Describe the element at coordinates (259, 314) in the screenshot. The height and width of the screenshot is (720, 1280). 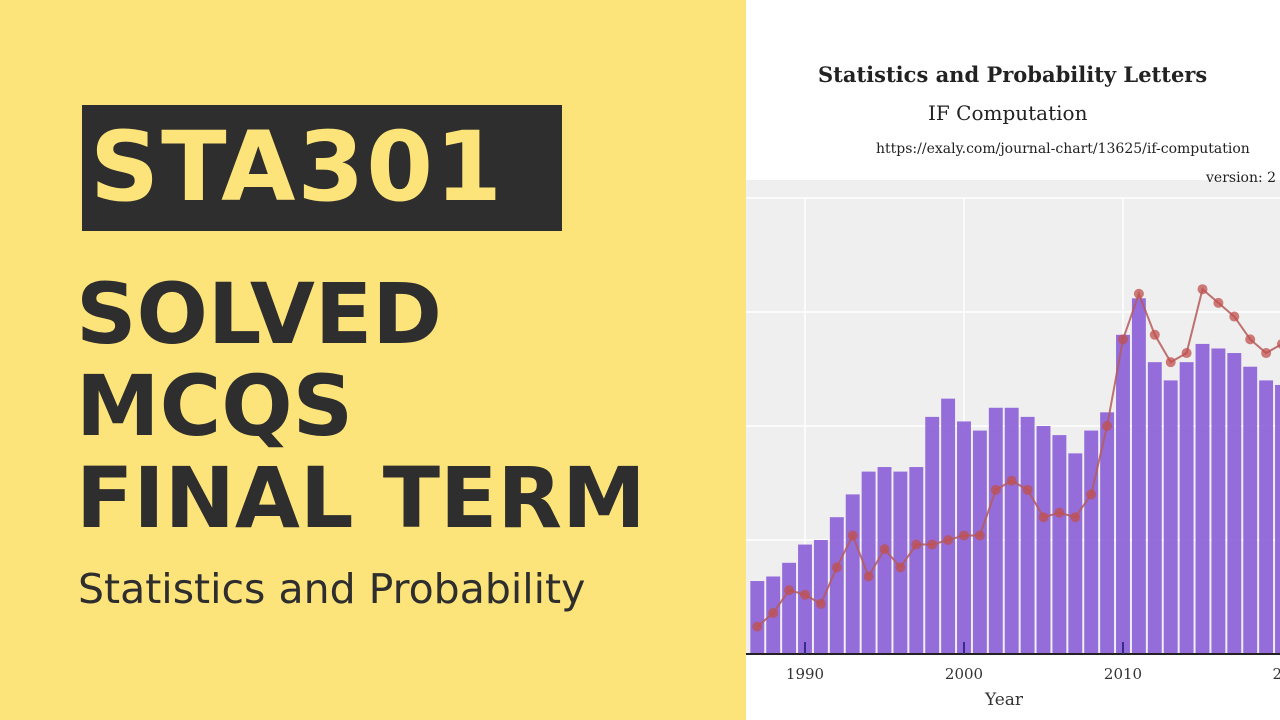
I see `headline-line-1: SOLVED` at that location.